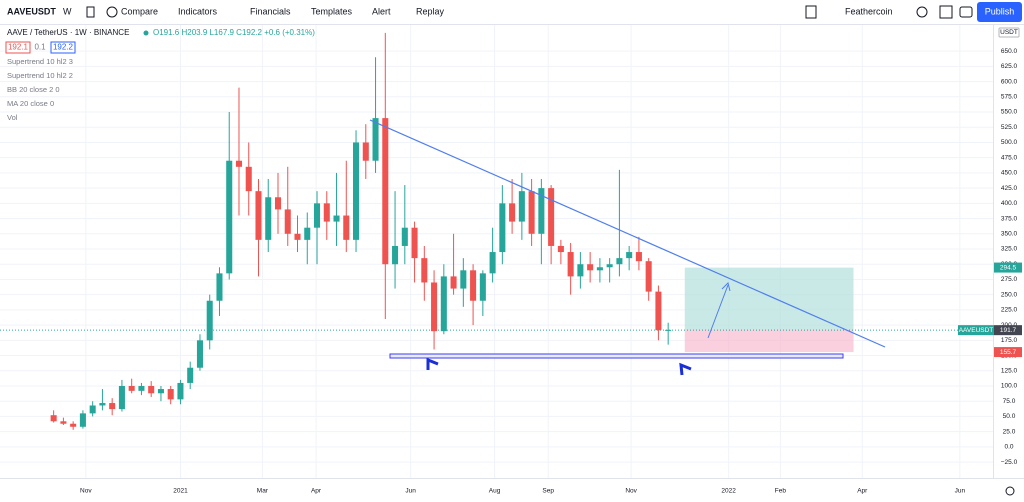 The height and width of the screenshot is (502, 1024). I want to click on arrow-head, so click(726, 287).